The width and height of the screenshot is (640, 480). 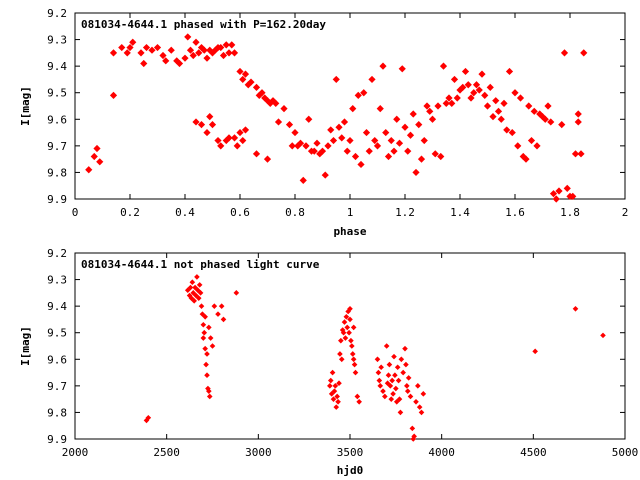 What do you see at coordinates (625, 452) in the screenshot?
I see `unphased-x-tick-label: 5000` at bounding box center [625, 452].